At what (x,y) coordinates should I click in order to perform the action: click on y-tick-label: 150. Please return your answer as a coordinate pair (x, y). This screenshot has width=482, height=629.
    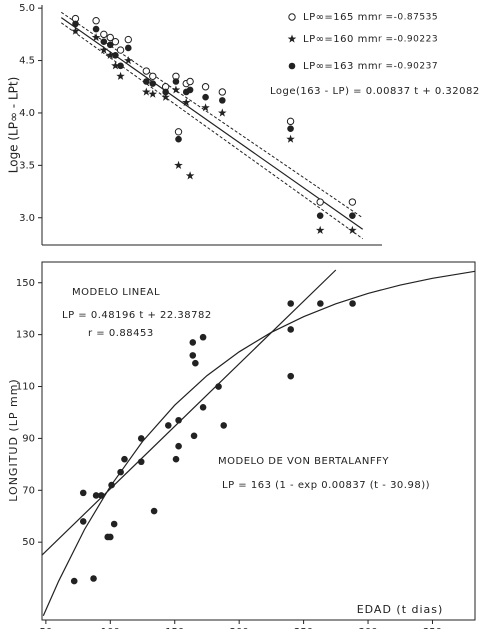
    Looking at the image, I should click on (25, 283).